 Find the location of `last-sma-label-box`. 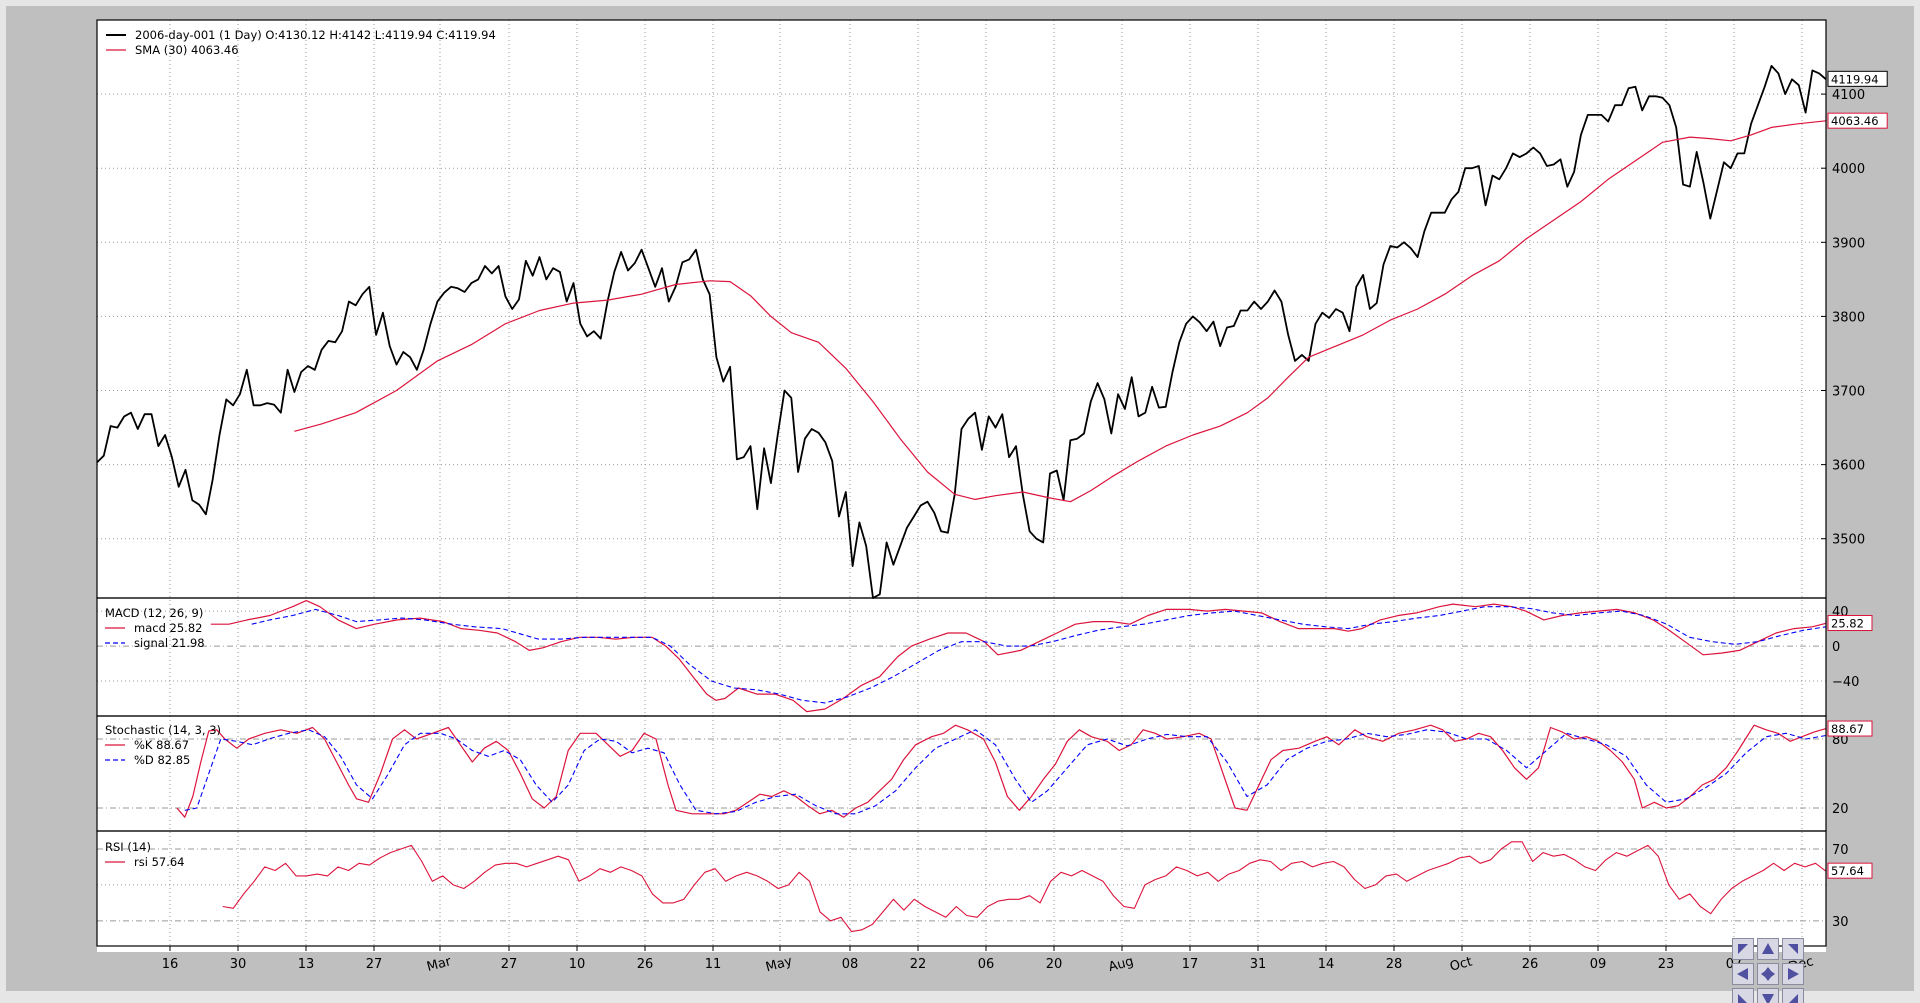

last-sma-label-box is located at coordinates (1857, 120).